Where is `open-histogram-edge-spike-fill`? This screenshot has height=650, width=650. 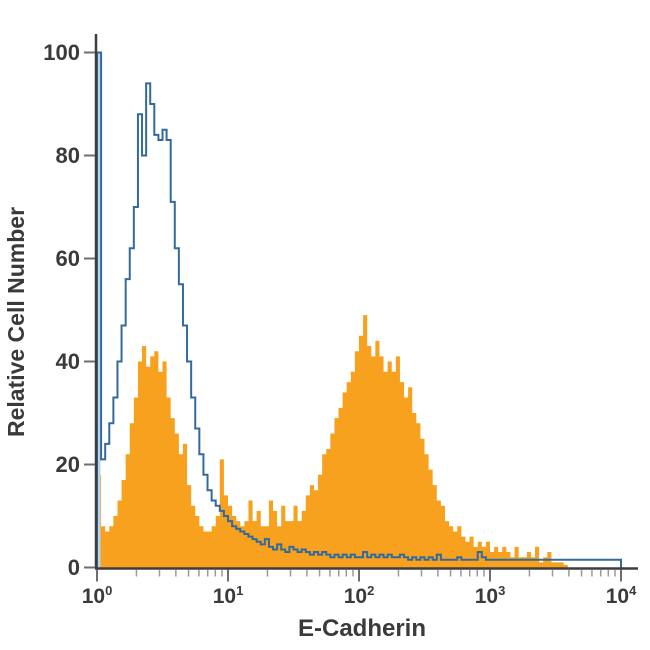
open-histogram-edge-spike-fill is located at coordinates (99, 310).